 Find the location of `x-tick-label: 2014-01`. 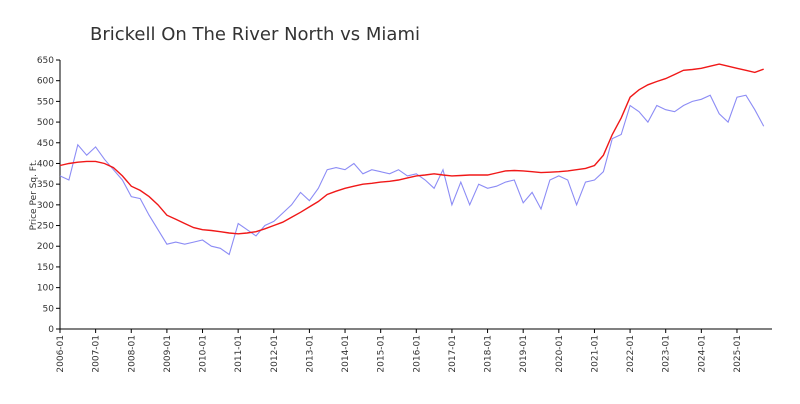

x-tick-label: 2014-01 is located at coordinates (346, 354).